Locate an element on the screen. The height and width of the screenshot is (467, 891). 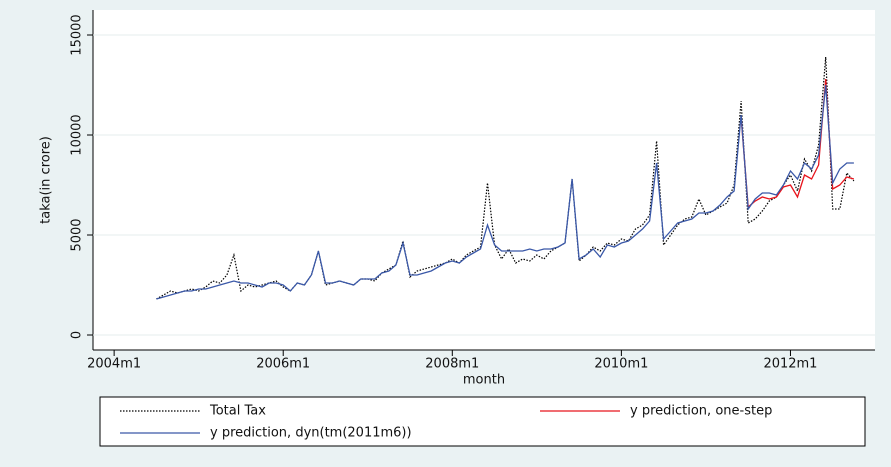
x-axis-title: month is located at coordinates (484, 380).